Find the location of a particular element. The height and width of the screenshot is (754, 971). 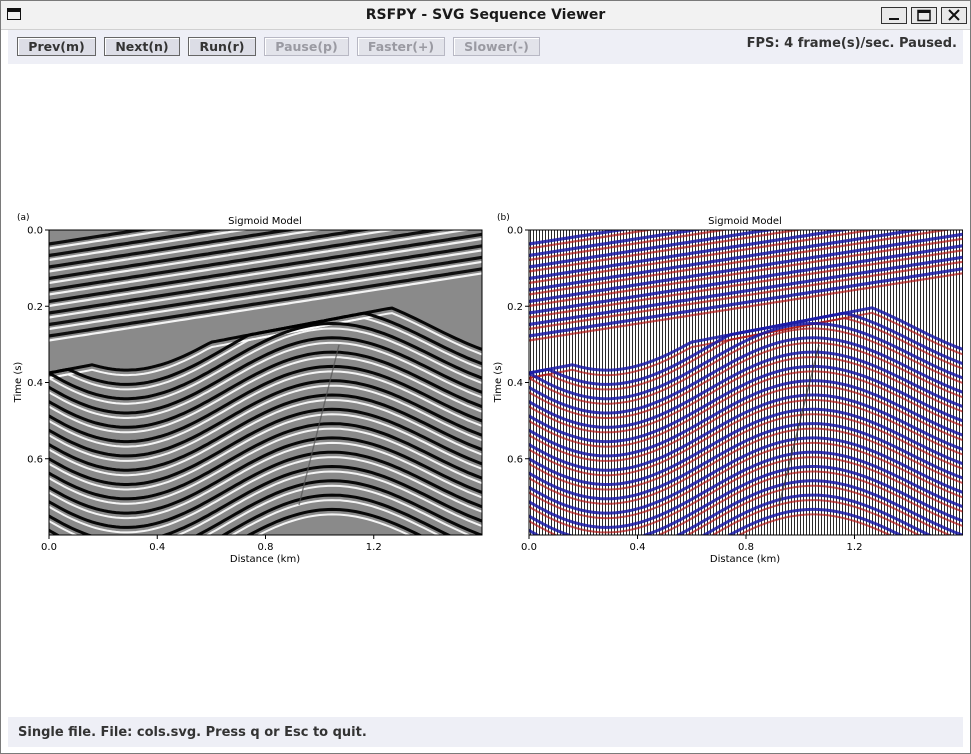

panel-b-xtick-label: 0.0 is located at coordinates (529, 547).